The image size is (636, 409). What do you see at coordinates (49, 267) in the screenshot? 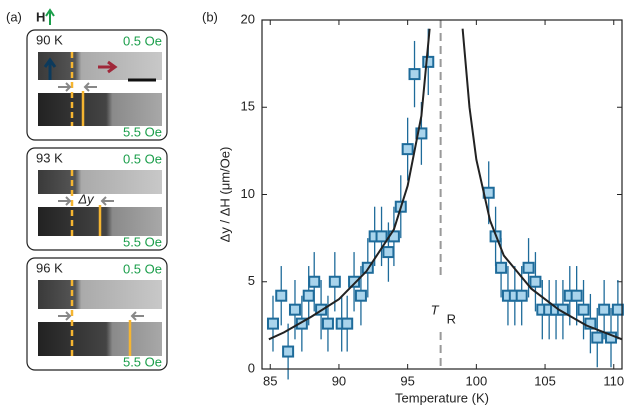
I see `temperature: 96 K` at bounding box center [49, 267].